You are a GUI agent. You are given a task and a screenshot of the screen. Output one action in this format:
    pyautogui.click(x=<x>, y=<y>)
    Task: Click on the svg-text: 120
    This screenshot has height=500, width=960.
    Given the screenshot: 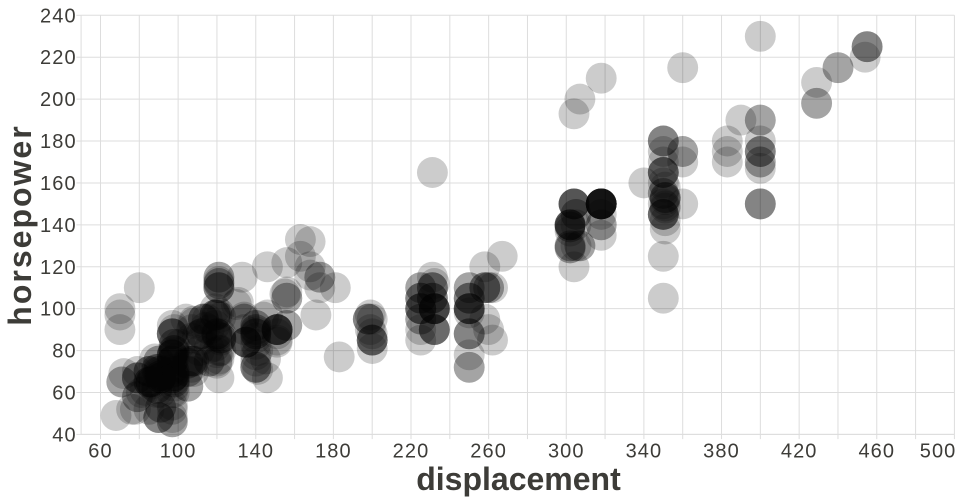 What is the action you would take?
    pyautogui.click(x=58, y=268)
    